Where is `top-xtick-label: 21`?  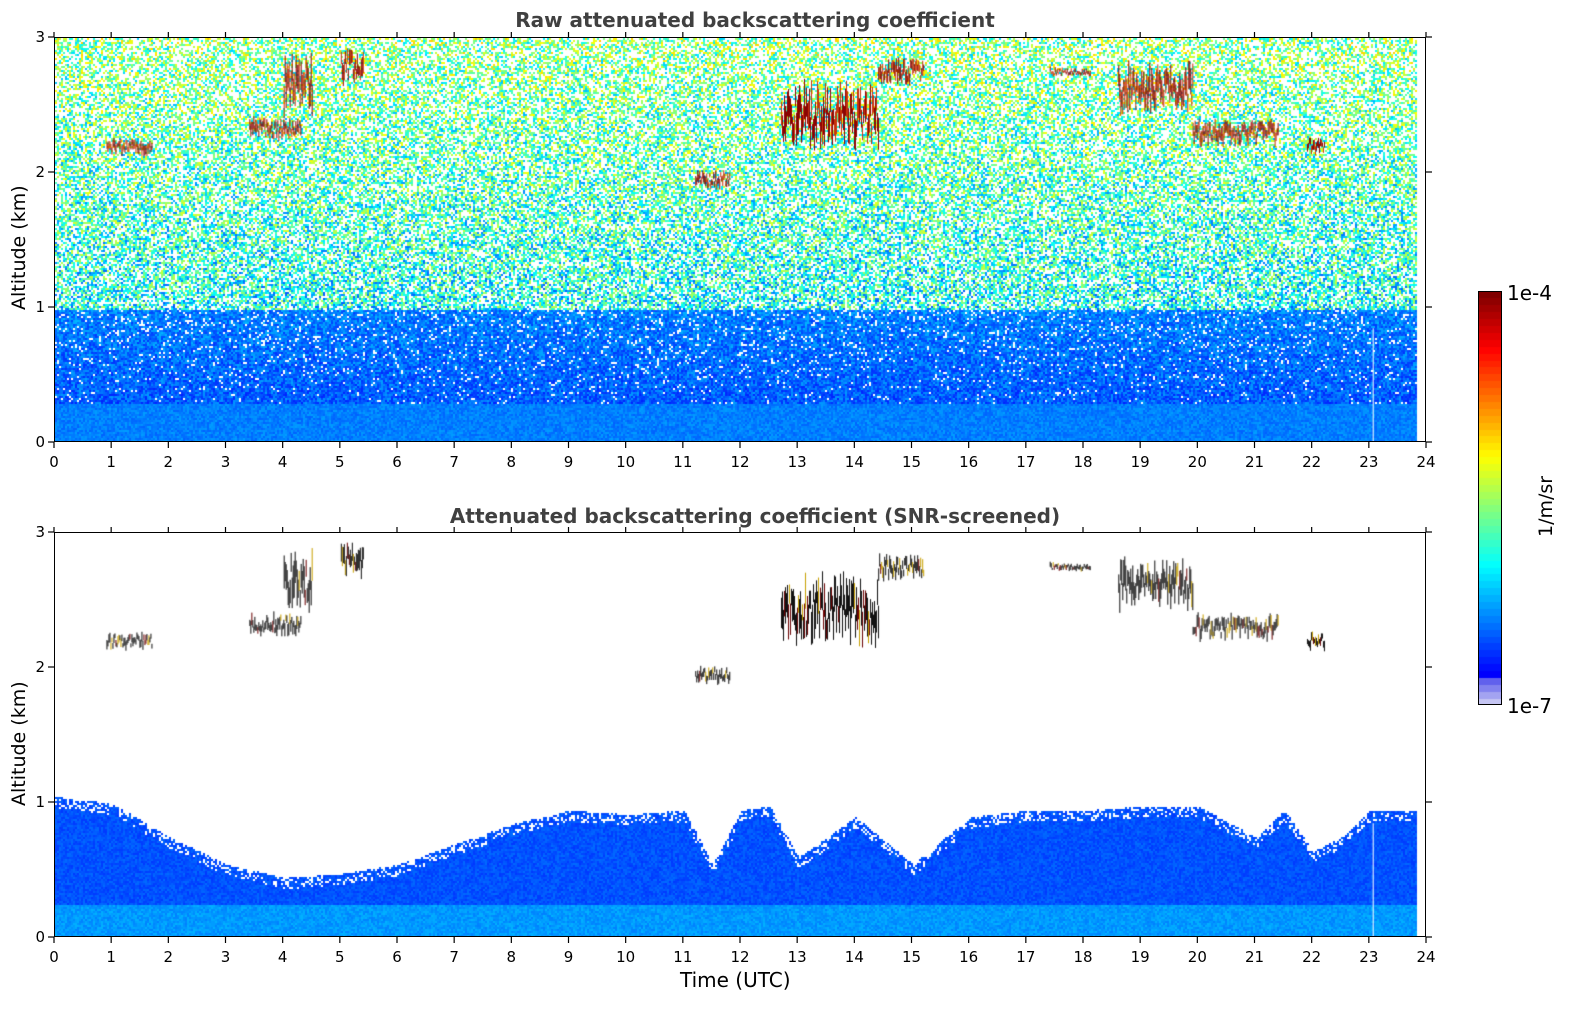 top-xtick-label: 21 is located at coordinates (1254, 462).